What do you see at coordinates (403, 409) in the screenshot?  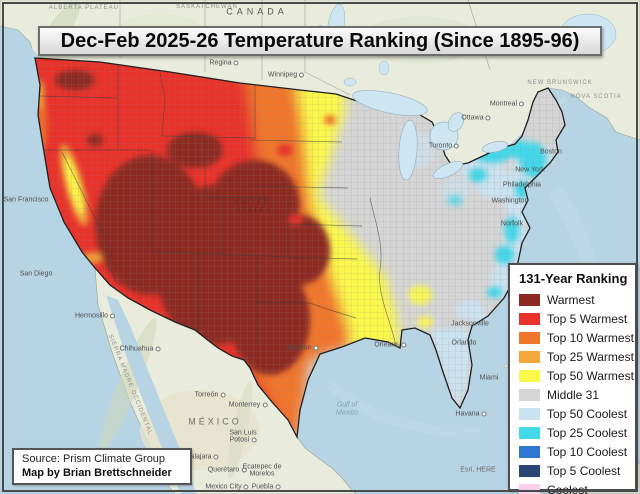 I see `bathymetry-arc-gulf` at bounding box center [403, 409].